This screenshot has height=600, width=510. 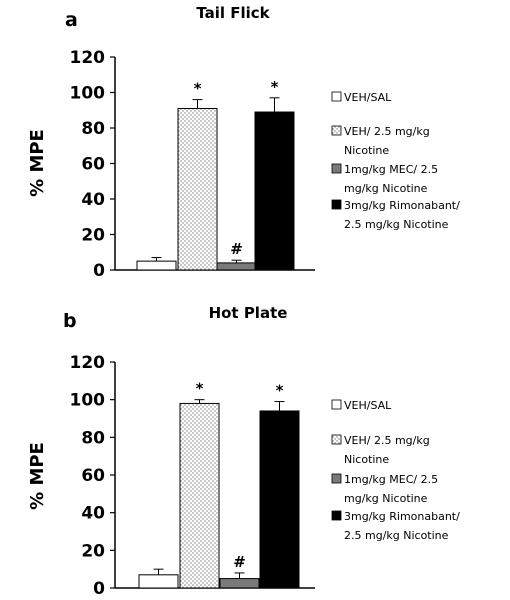 What do you see at coordinates (248, 313) in the screenshot?
I see `chart-title: Hot Plate` at bounding box center [248, 313].